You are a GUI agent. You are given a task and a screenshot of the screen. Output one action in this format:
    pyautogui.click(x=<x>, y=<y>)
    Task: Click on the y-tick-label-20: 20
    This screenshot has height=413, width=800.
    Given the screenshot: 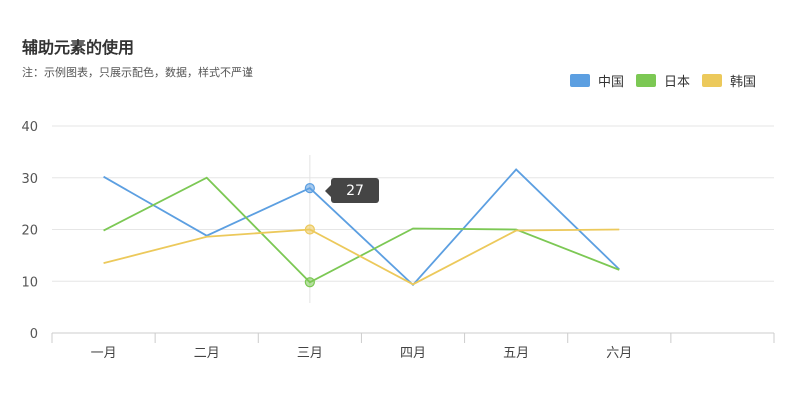 What is the action you would take?
    pyautogui.click(x=29, y=231)
    